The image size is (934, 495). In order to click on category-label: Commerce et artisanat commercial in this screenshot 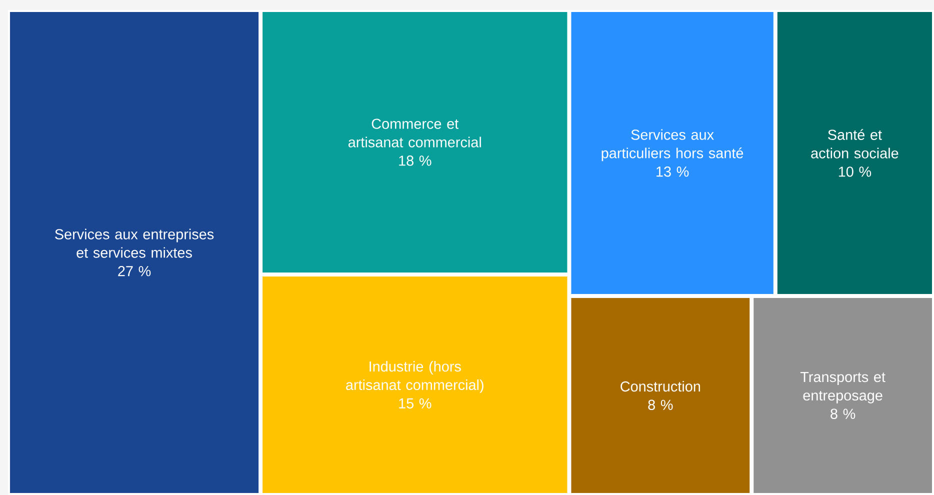, I will do `click(414, 133)`.